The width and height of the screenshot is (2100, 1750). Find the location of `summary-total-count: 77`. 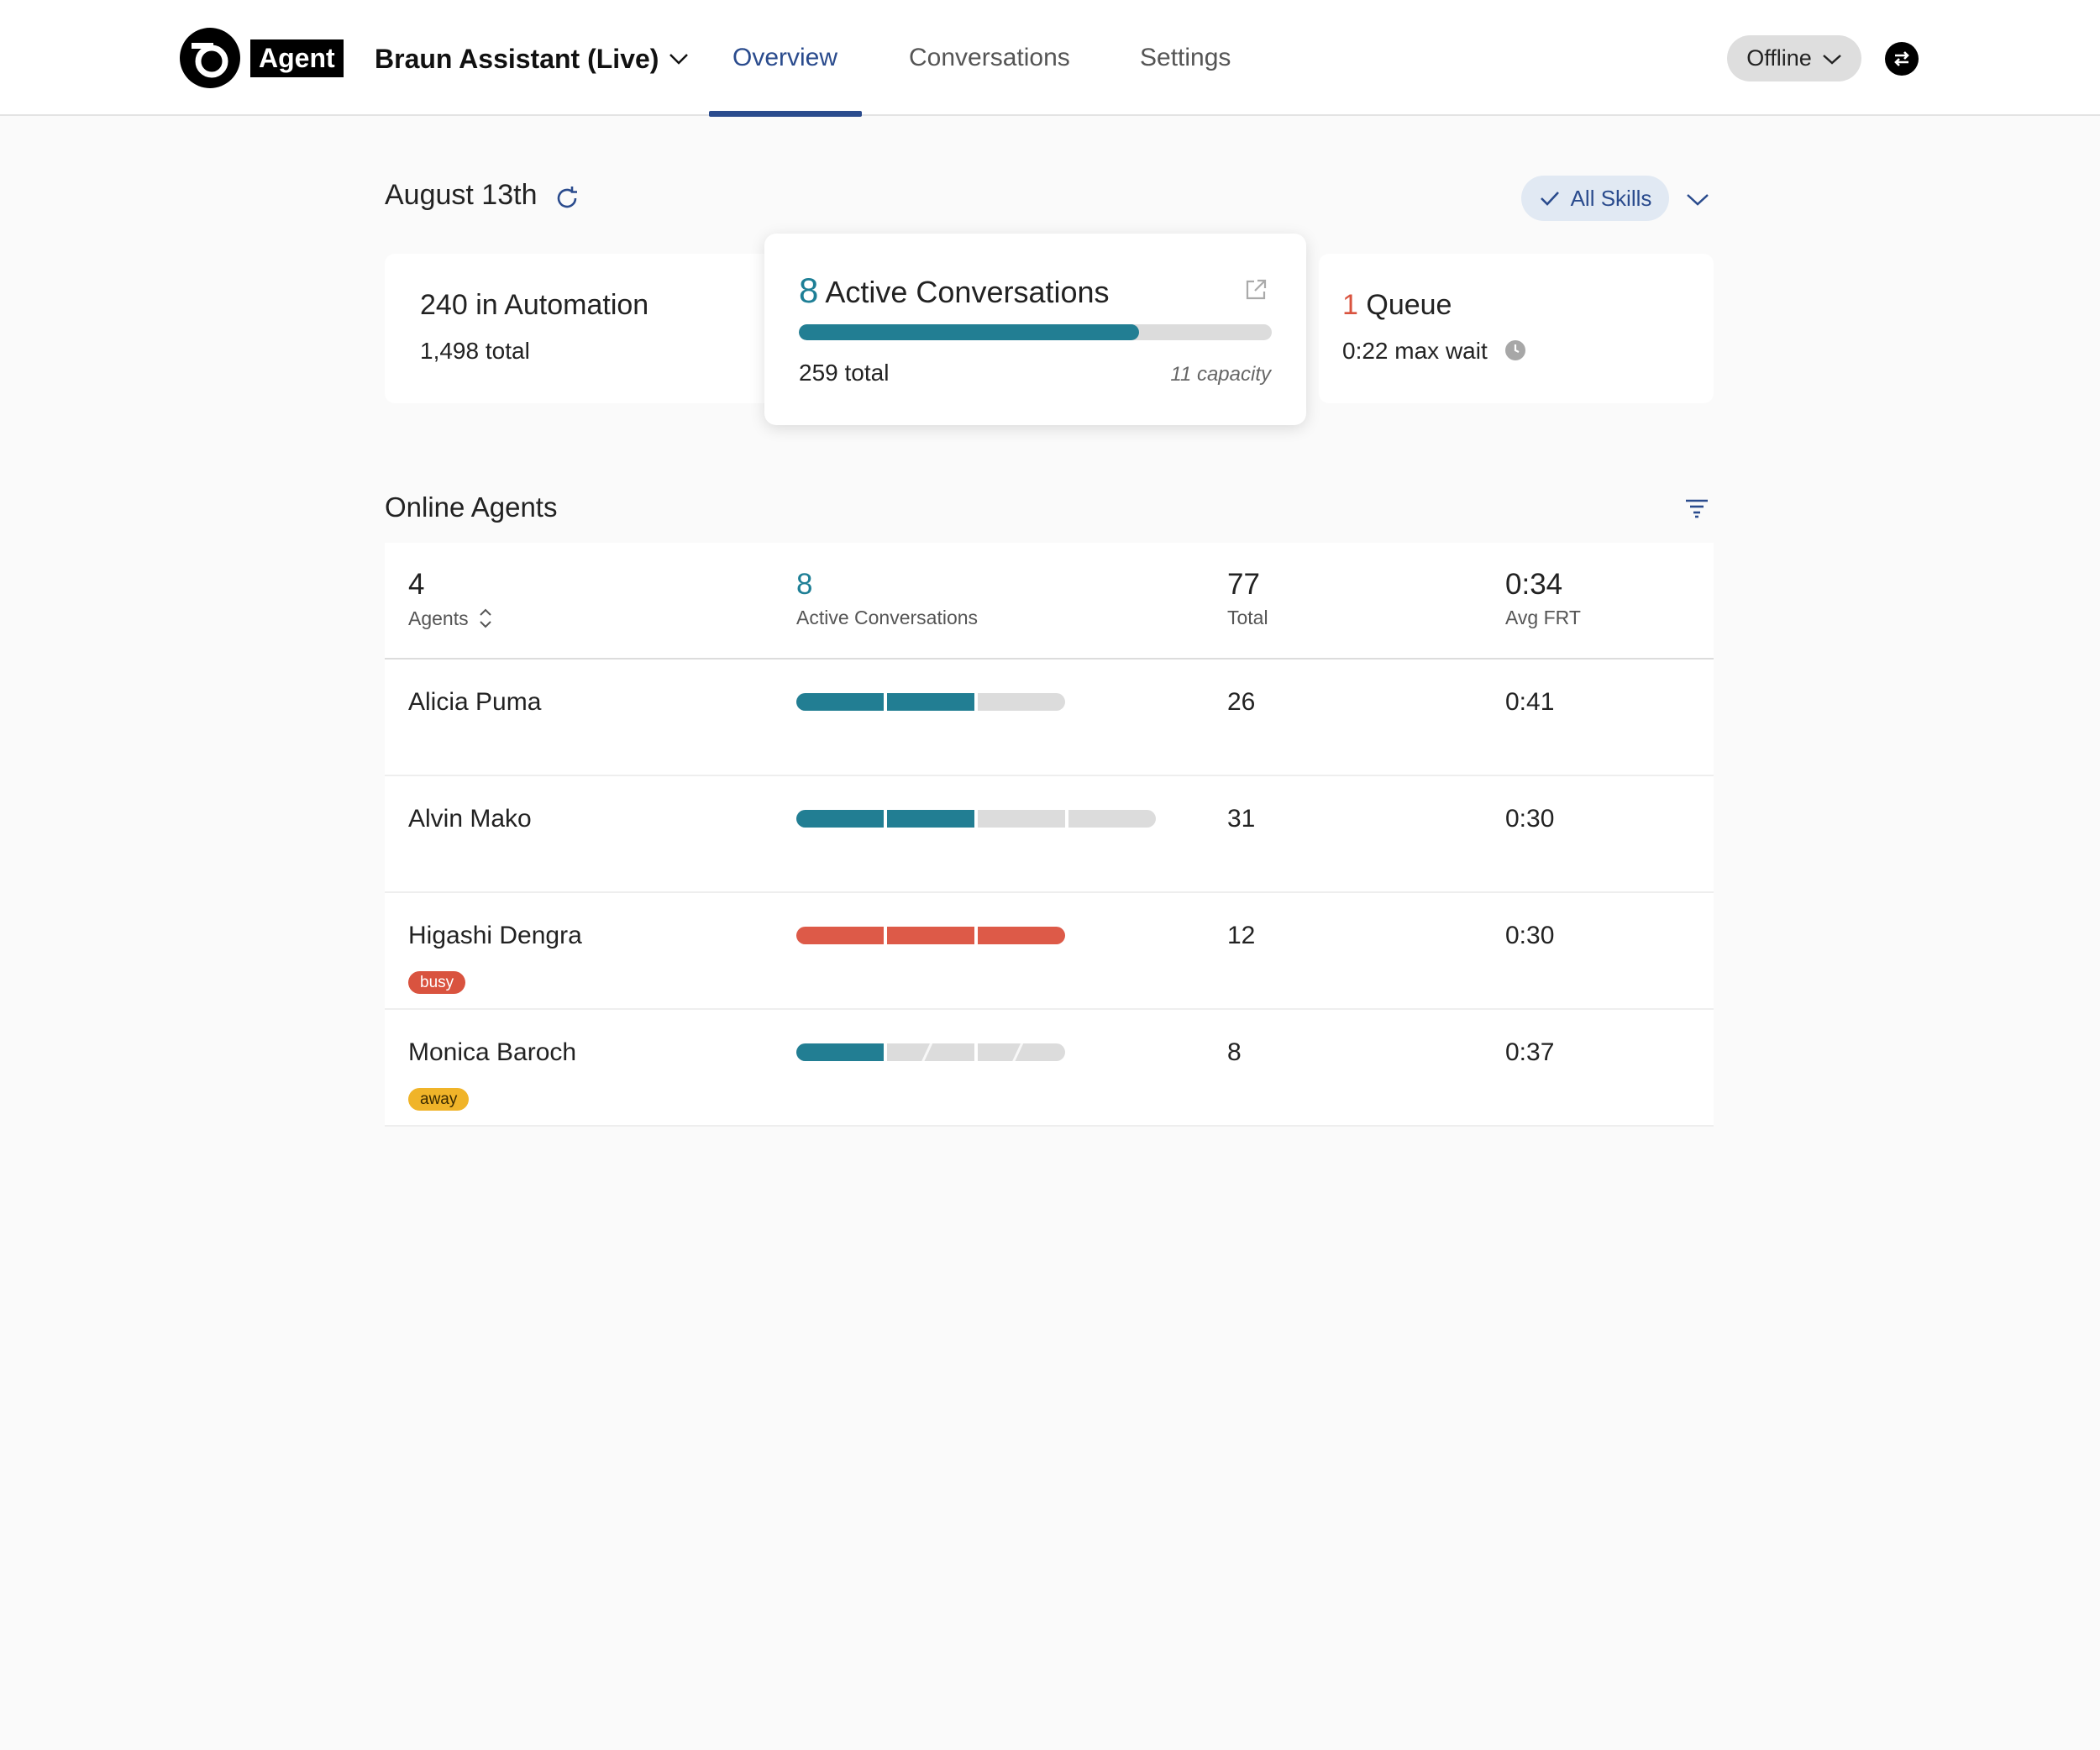

summary-total-count: 77 is located at coordinates (1243, 585).